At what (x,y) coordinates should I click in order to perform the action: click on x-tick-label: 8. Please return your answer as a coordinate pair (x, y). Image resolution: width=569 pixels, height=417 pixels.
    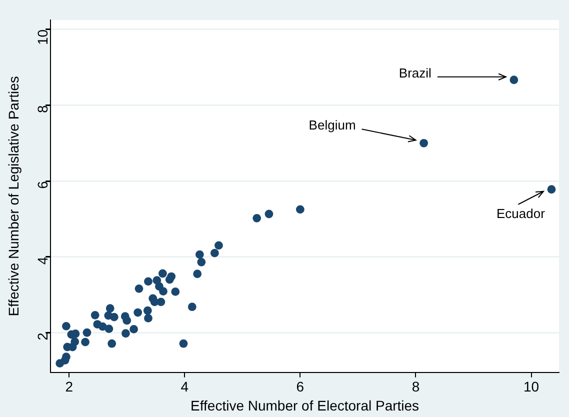
    Looking at the image, I should click on (416, 386).